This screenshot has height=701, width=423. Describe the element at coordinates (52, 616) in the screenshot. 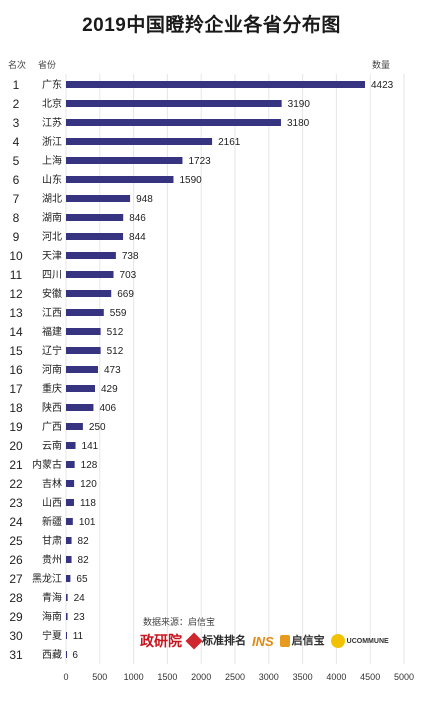

I see `province-label: 海南` at that location.